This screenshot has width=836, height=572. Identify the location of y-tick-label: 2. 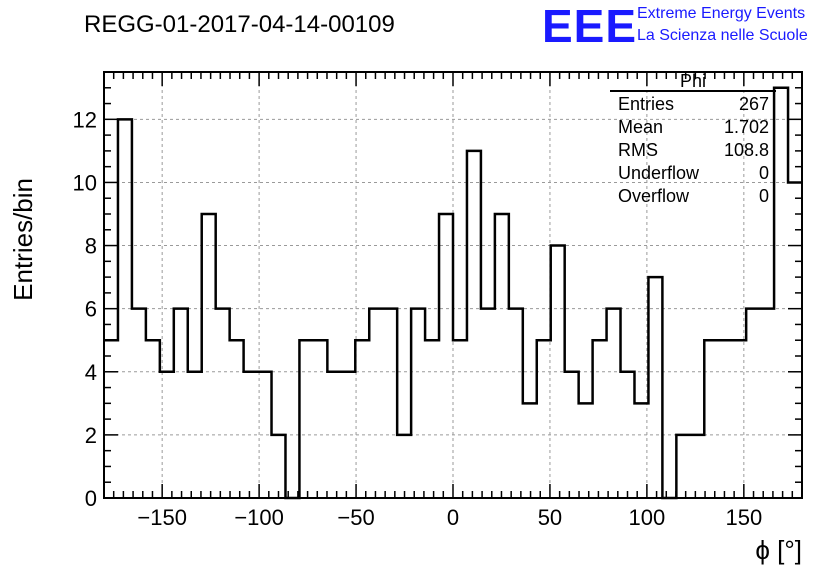
(91, 435).